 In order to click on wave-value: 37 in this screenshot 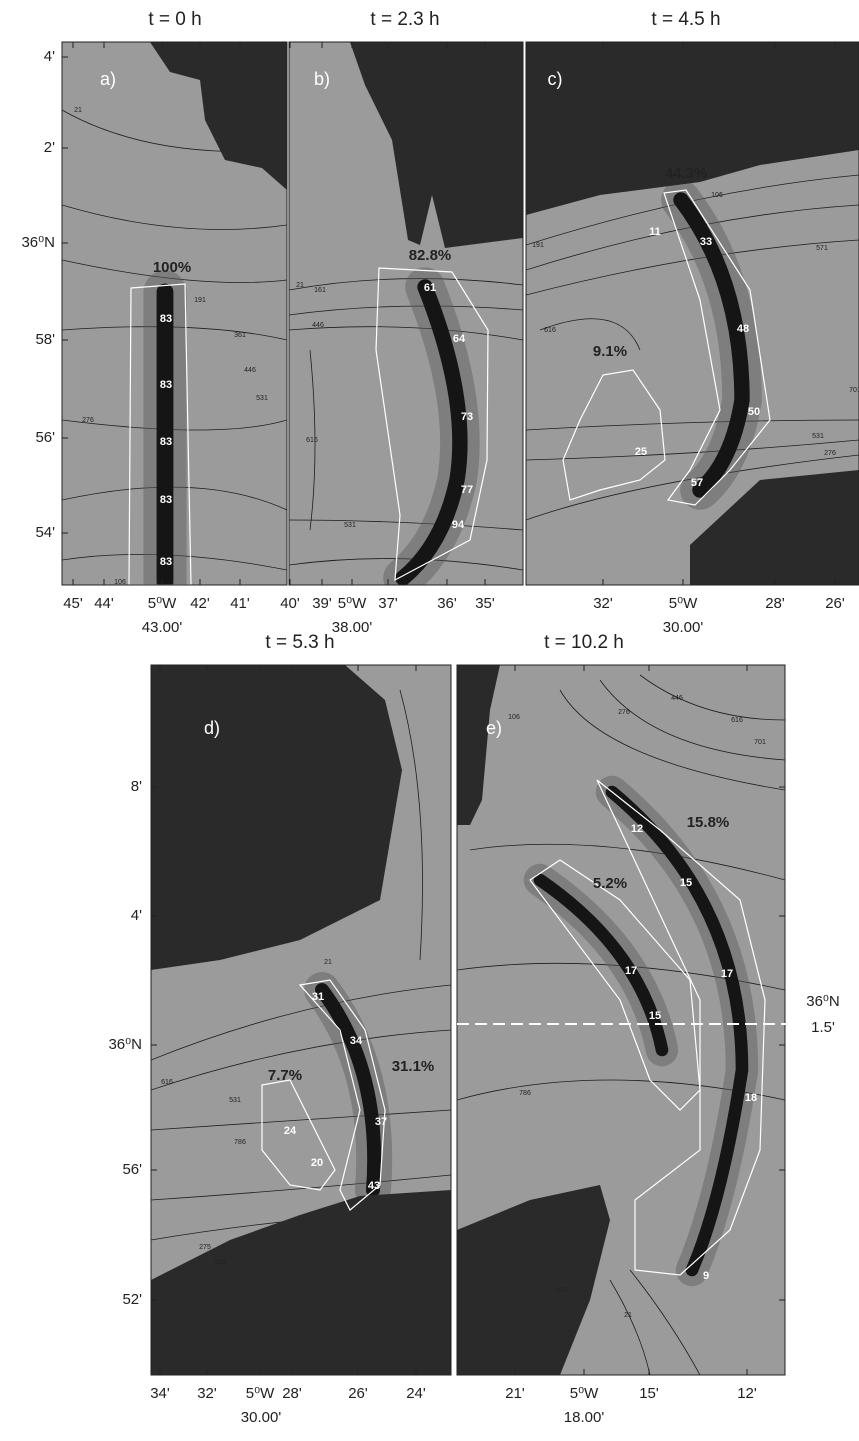, I will do `click(381, 1122)`.